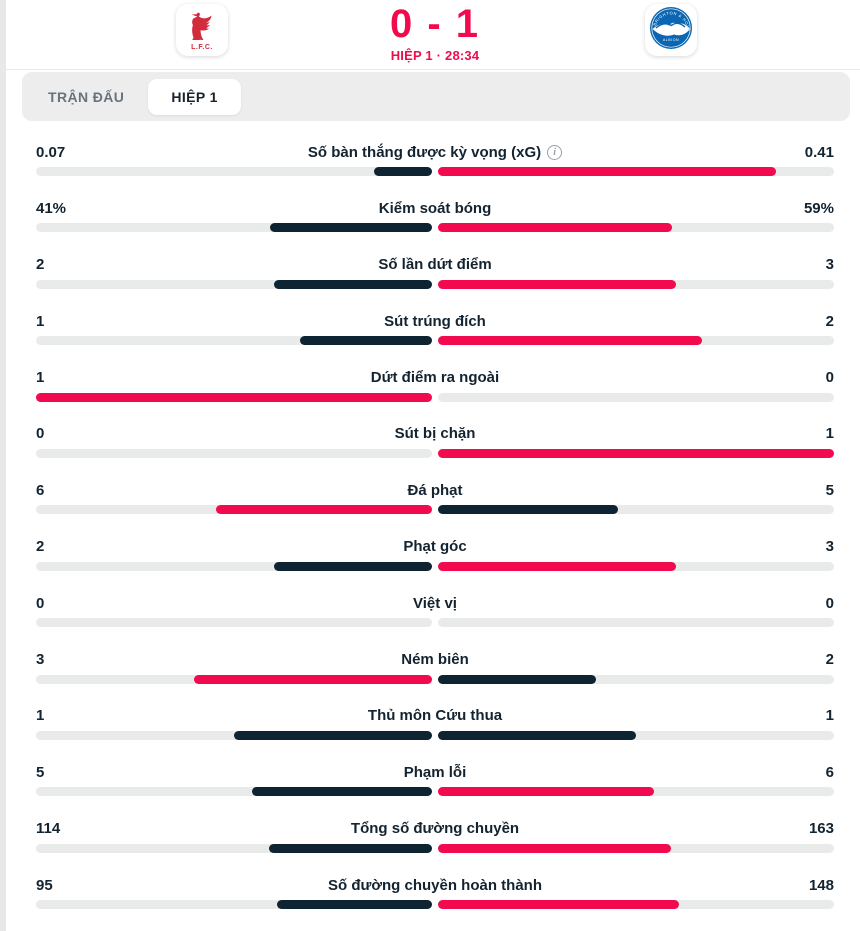  I want to click on stat-away-value: 5, so click(829, 490).